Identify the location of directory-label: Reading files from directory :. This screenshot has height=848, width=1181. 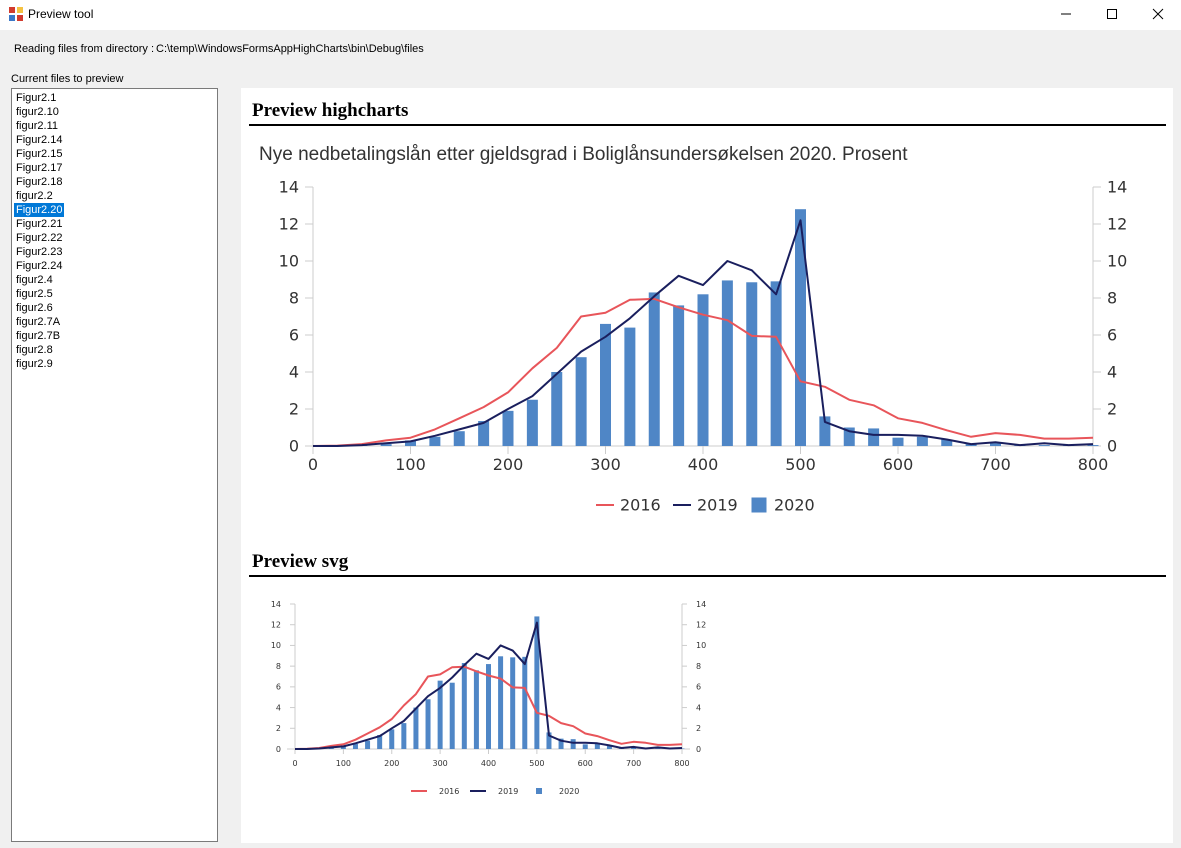
(84, 49).